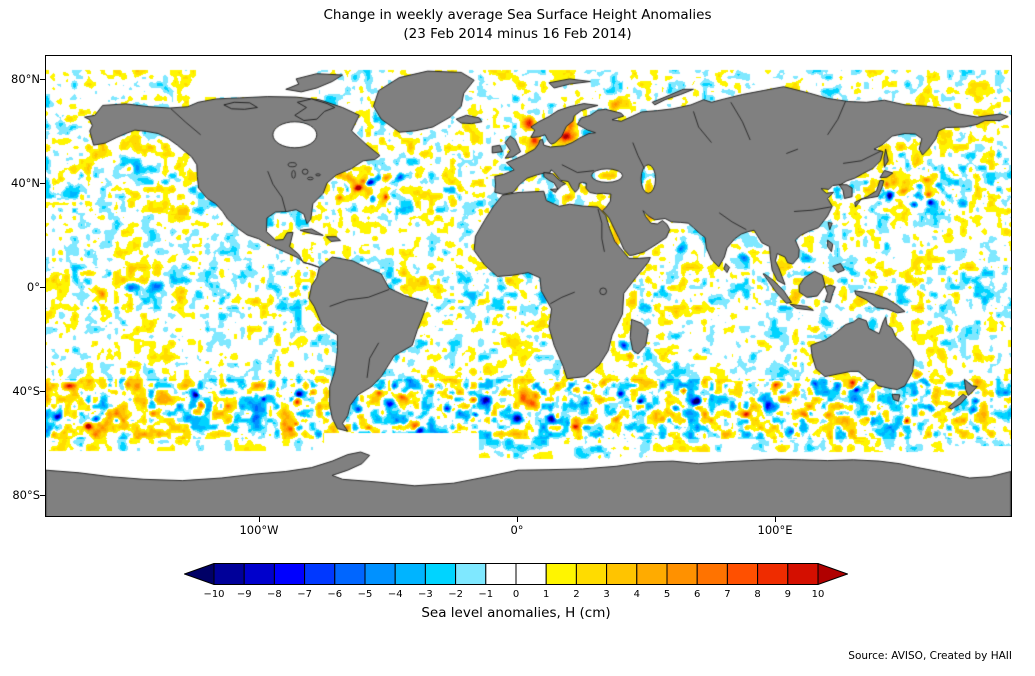  I want to click on colorbar-tick-label: 10, so click(818, 594).